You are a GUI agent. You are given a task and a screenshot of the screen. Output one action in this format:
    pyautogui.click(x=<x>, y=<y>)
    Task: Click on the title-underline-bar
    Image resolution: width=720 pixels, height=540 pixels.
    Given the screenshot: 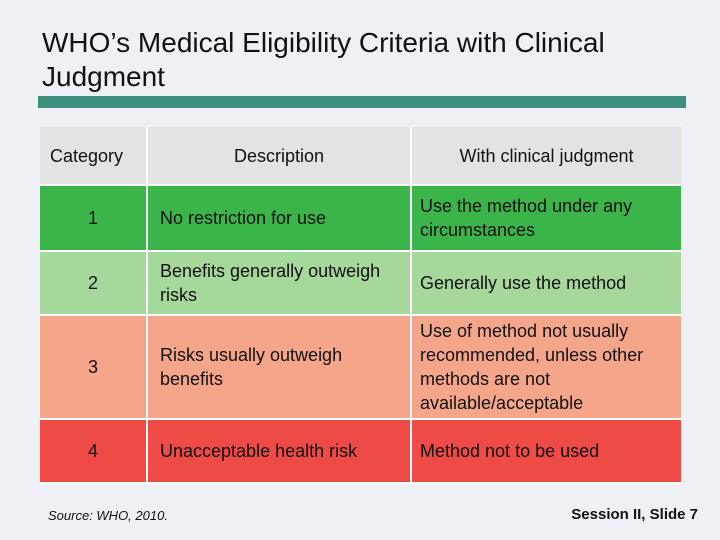 What is the action you would take?
    pyautogui.click(x=362, y=102)
    